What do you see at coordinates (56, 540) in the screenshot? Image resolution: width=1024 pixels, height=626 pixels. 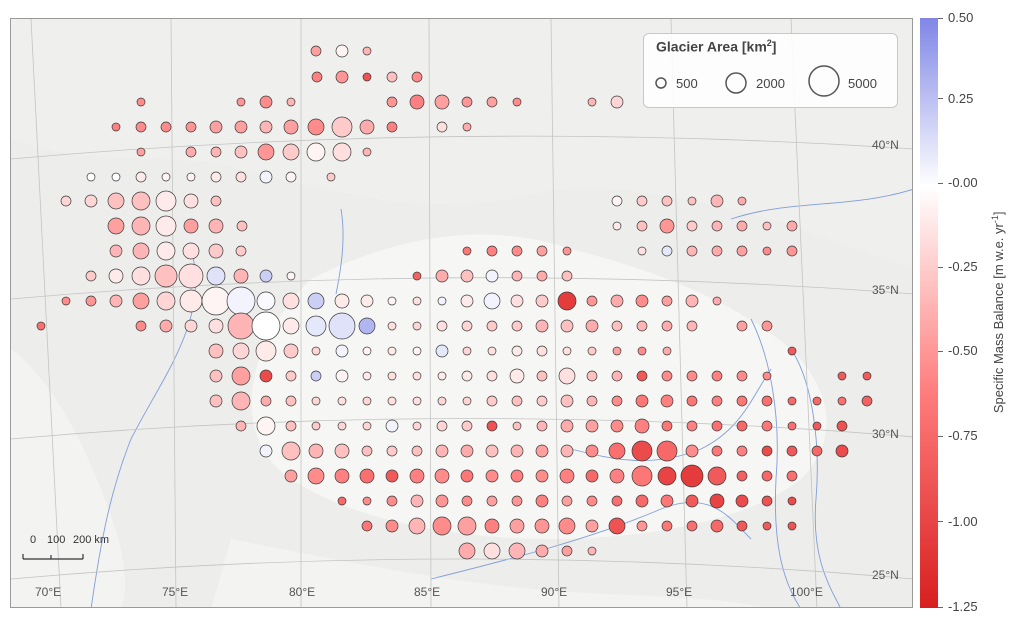 I see `scale-label-100: 100` at bounding box center [56, 540].